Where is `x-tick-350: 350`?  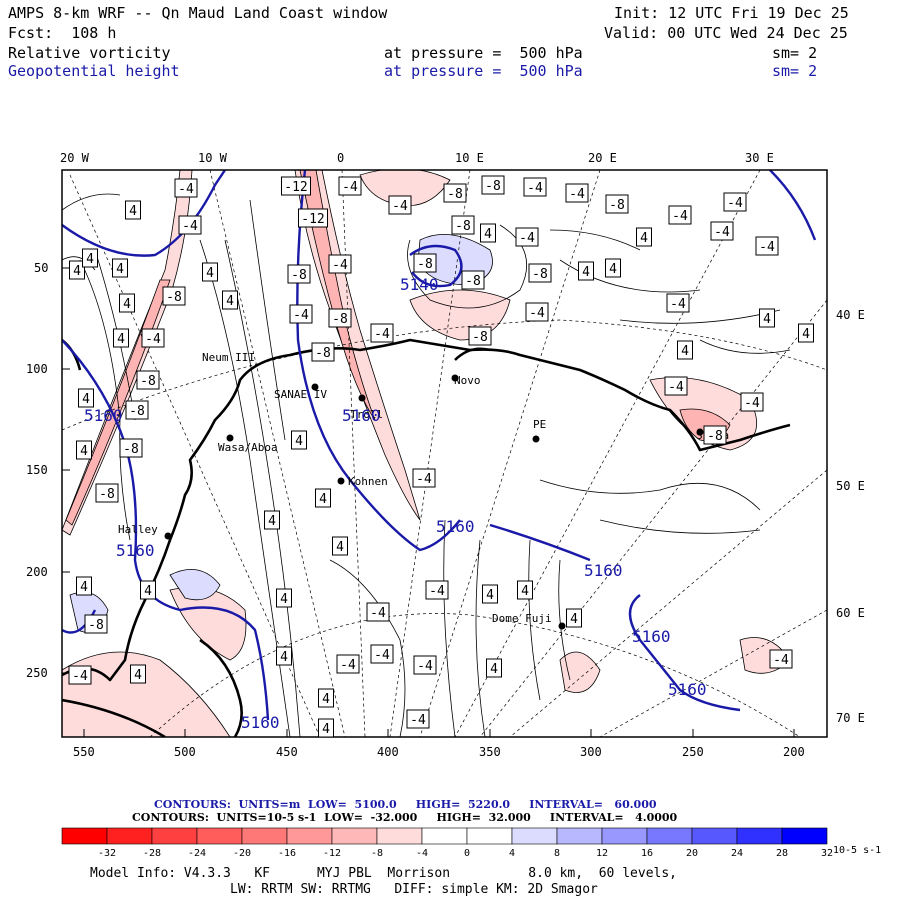
x-tick-350: 350 is located at coordinates (490, 752).